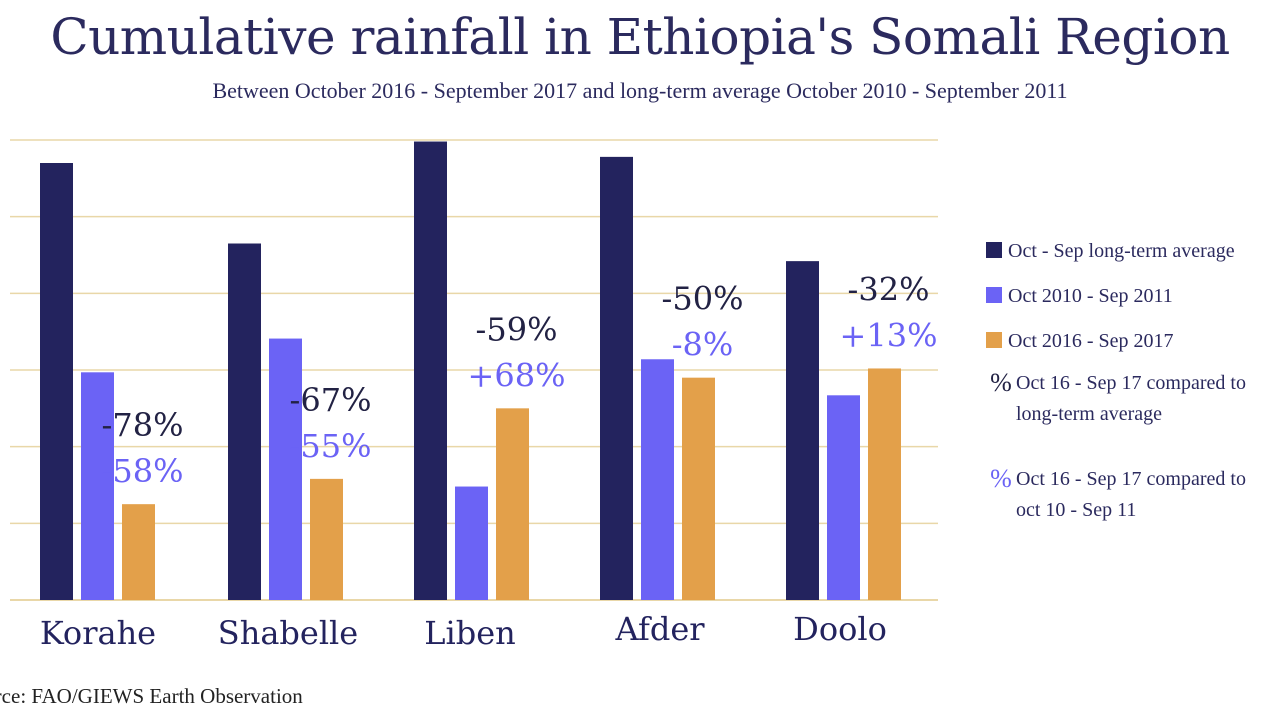  I want to click on category-label-doolo: Doolo, so click(840, 629).